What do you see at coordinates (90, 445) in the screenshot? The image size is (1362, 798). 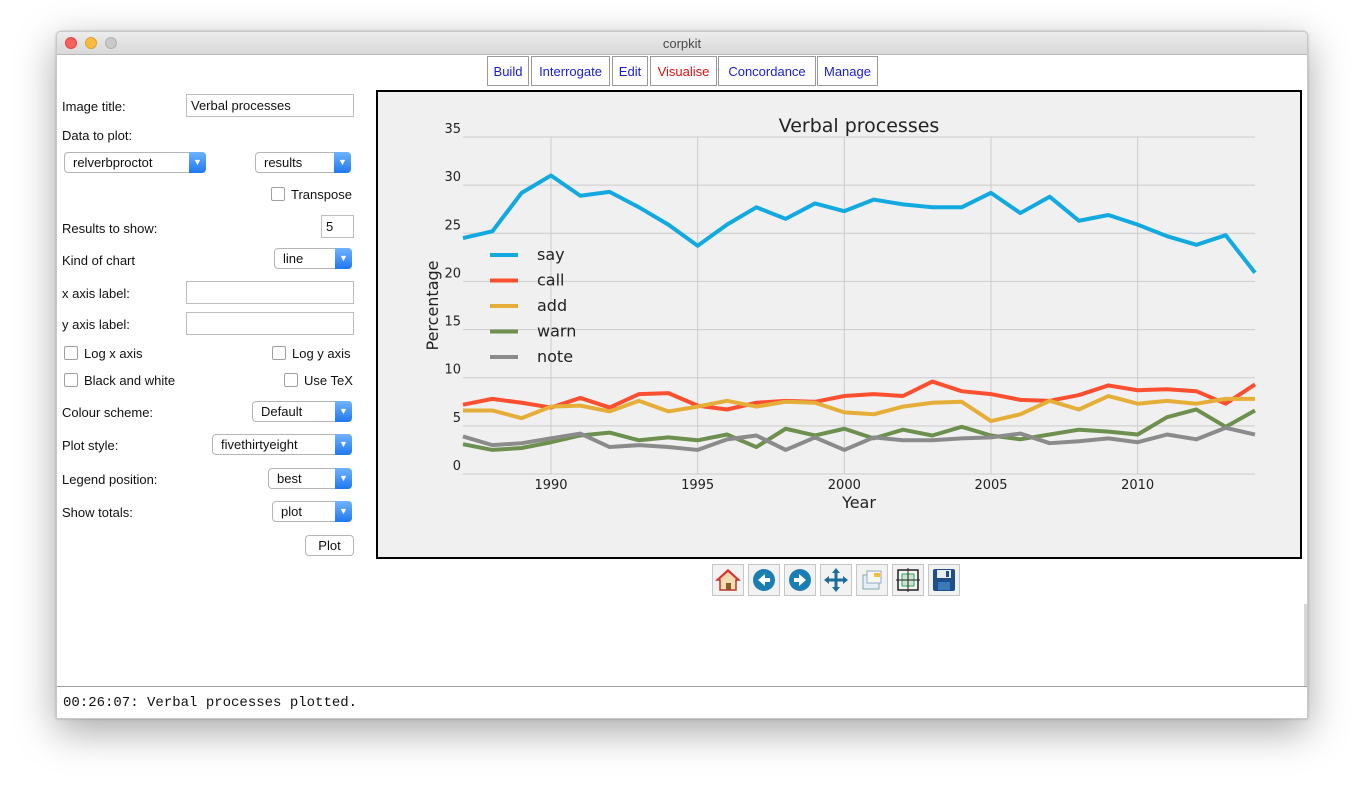 I see `plot-style-label: Plot style:` at bounding box center [90, 445].